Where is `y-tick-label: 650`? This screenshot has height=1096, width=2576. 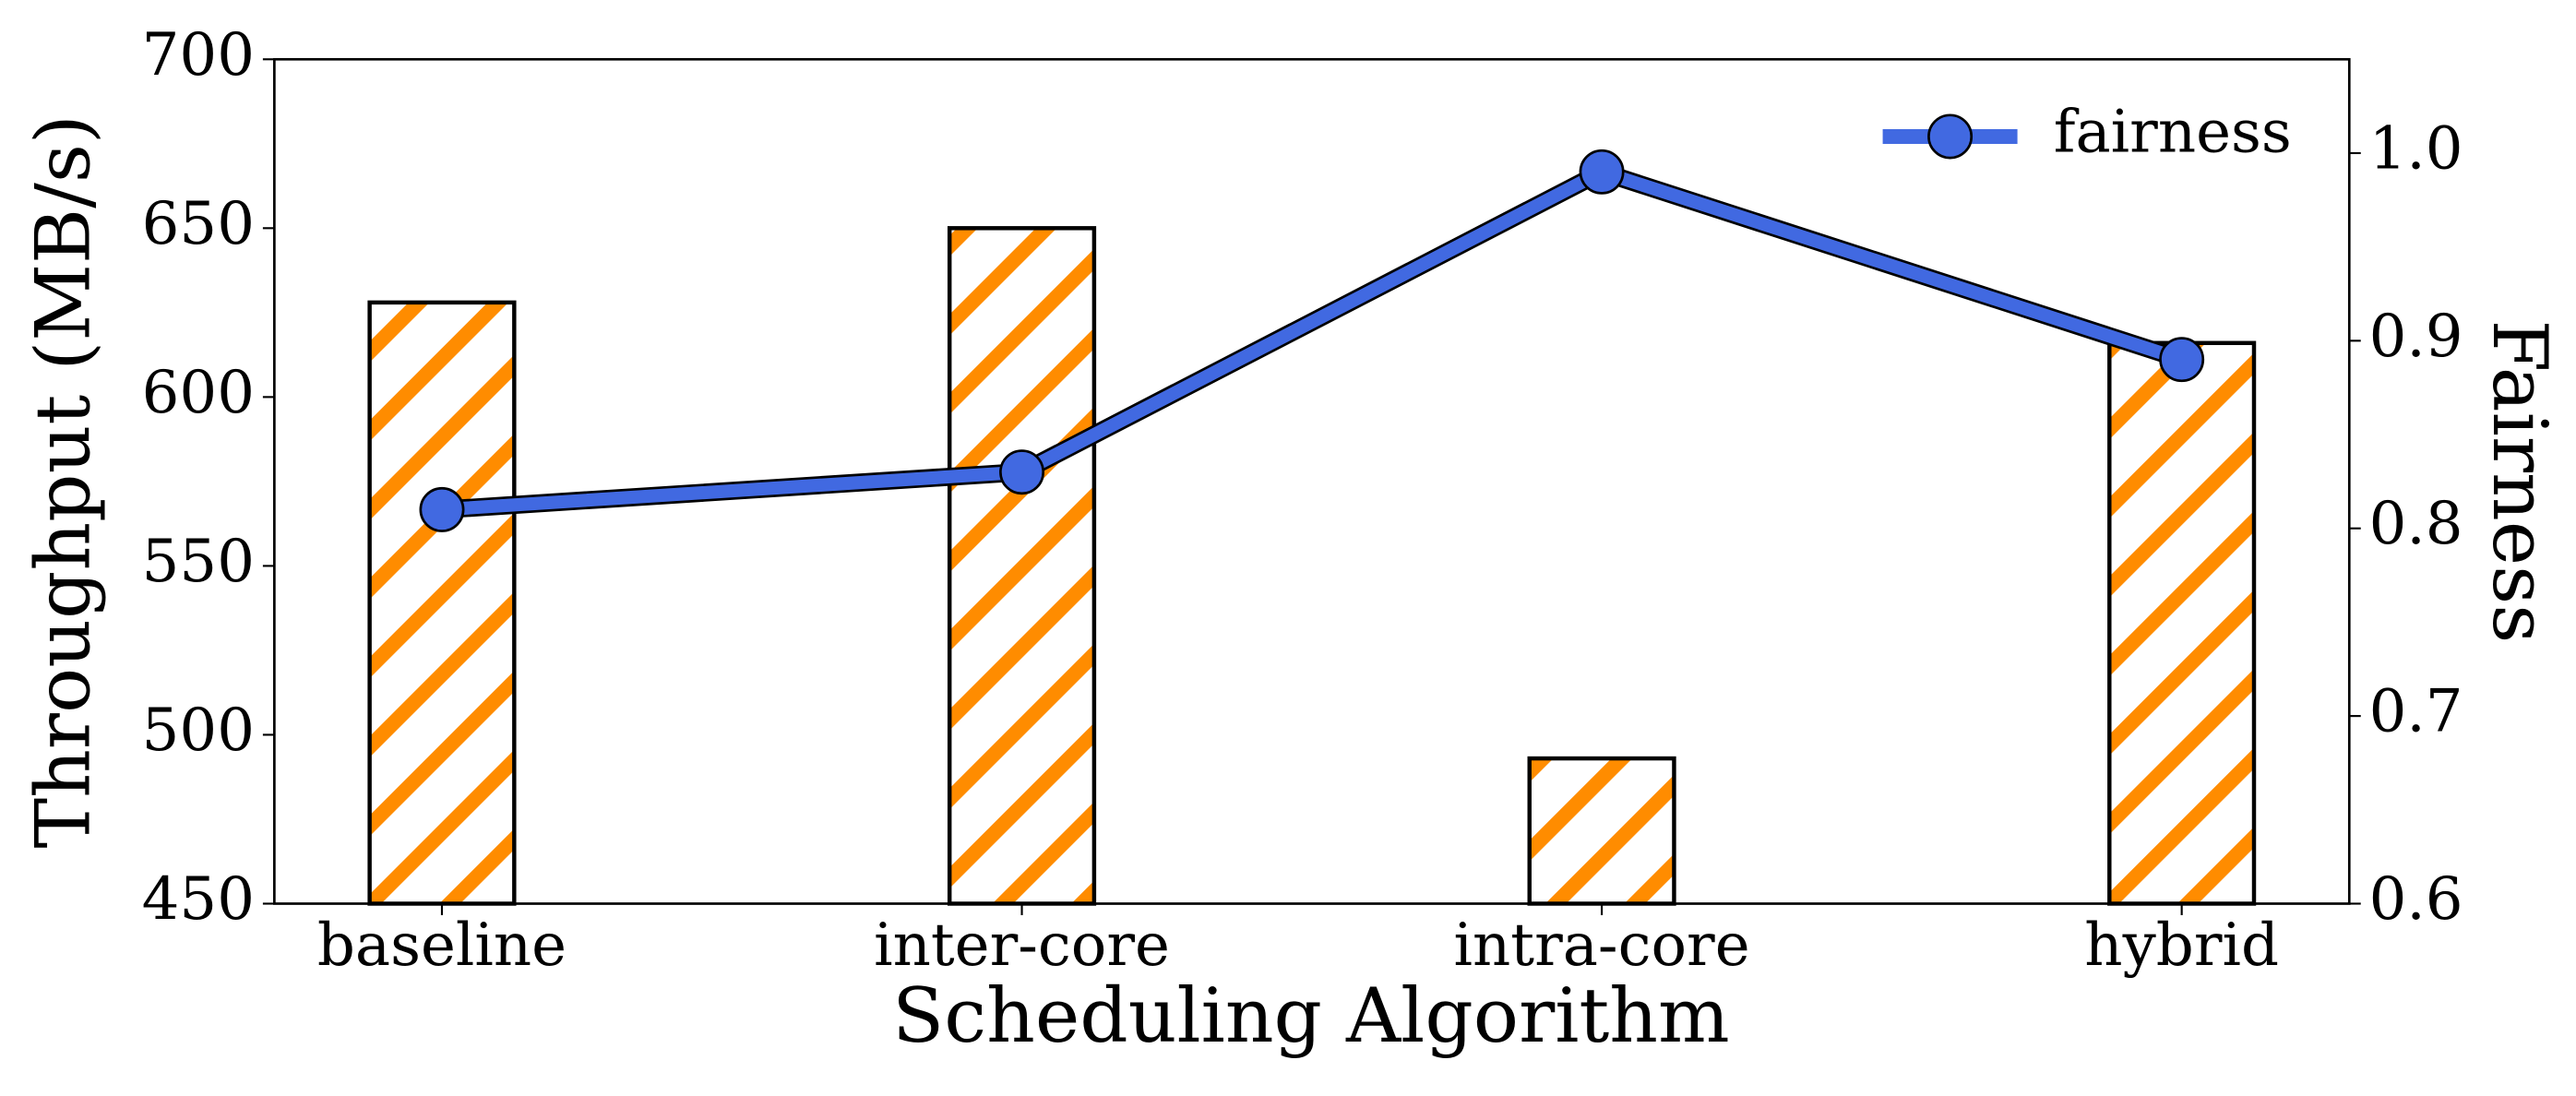 y-tick-label: 650 is located at coordinates (198, 224).